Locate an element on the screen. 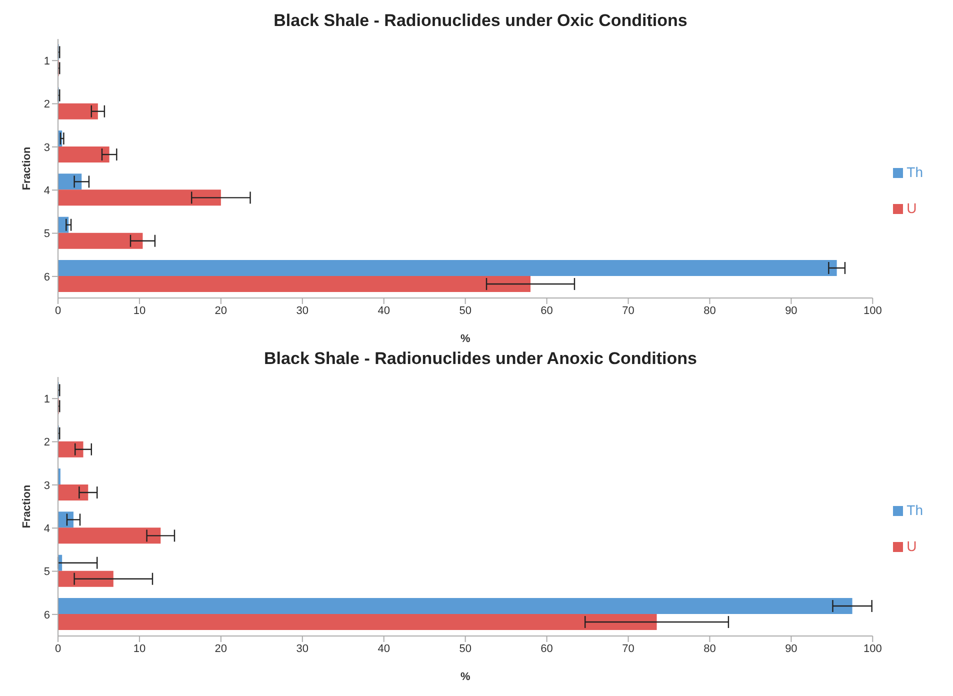 The height and width of the screenshot is (696, 953). chart-title: Black Shale - Radionuclides under Oxic Conditions is located at coordinates (480, 21).